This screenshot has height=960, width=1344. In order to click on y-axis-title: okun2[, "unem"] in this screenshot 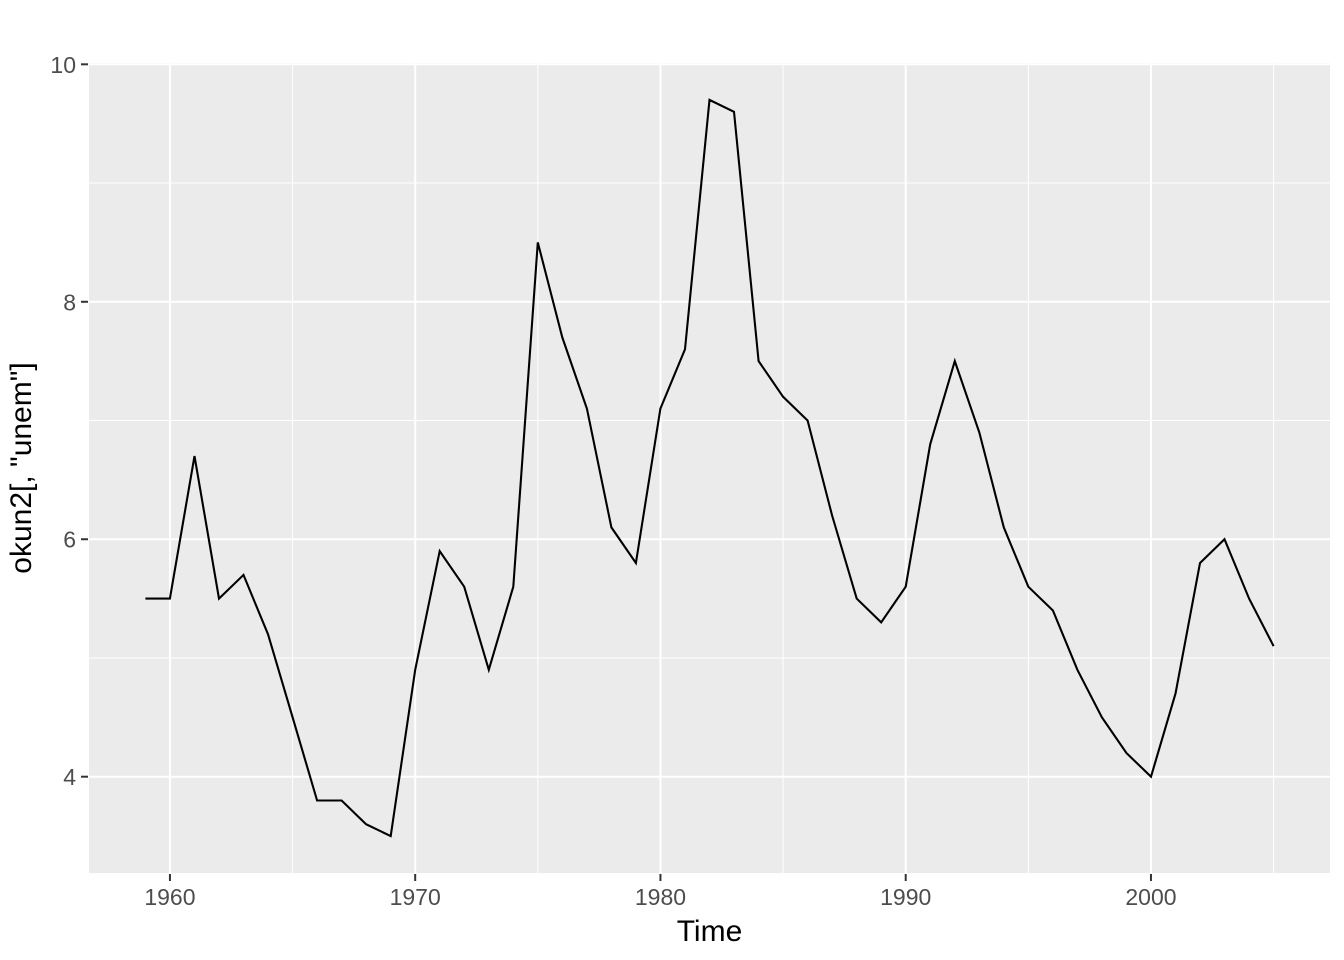, I will do `click(21, 467)`.